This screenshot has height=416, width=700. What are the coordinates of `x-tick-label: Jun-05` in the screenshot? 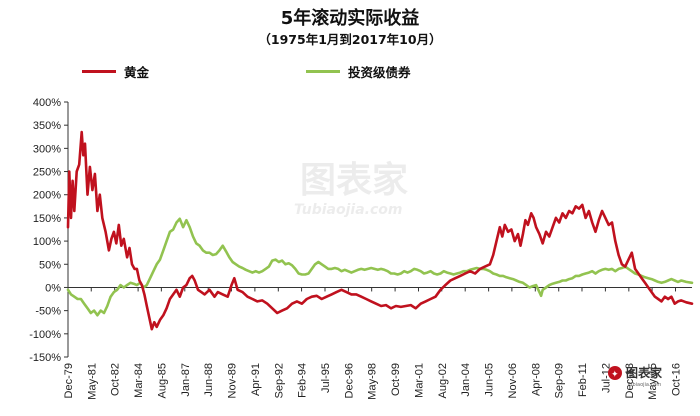 It's located at (490, 380).